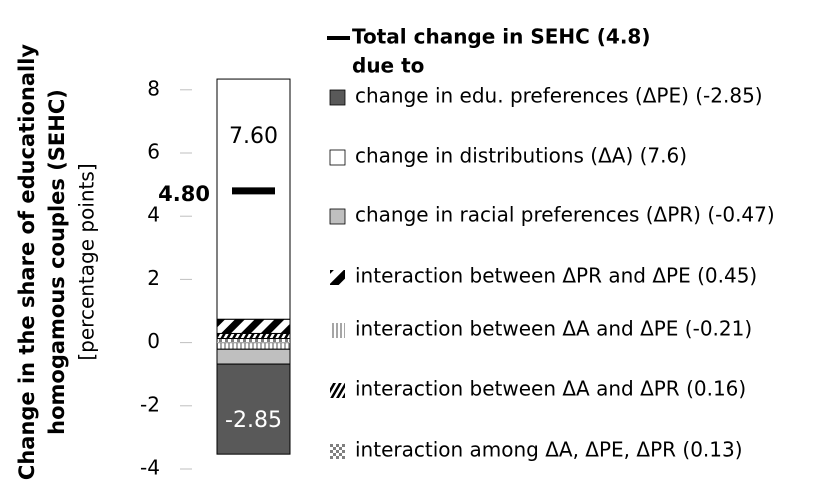 The width and height of the screenshot is (830, 493). Describe the element at coordinates (153, 152) in the screenshot. I see `y-tick-label: 6` at that location.